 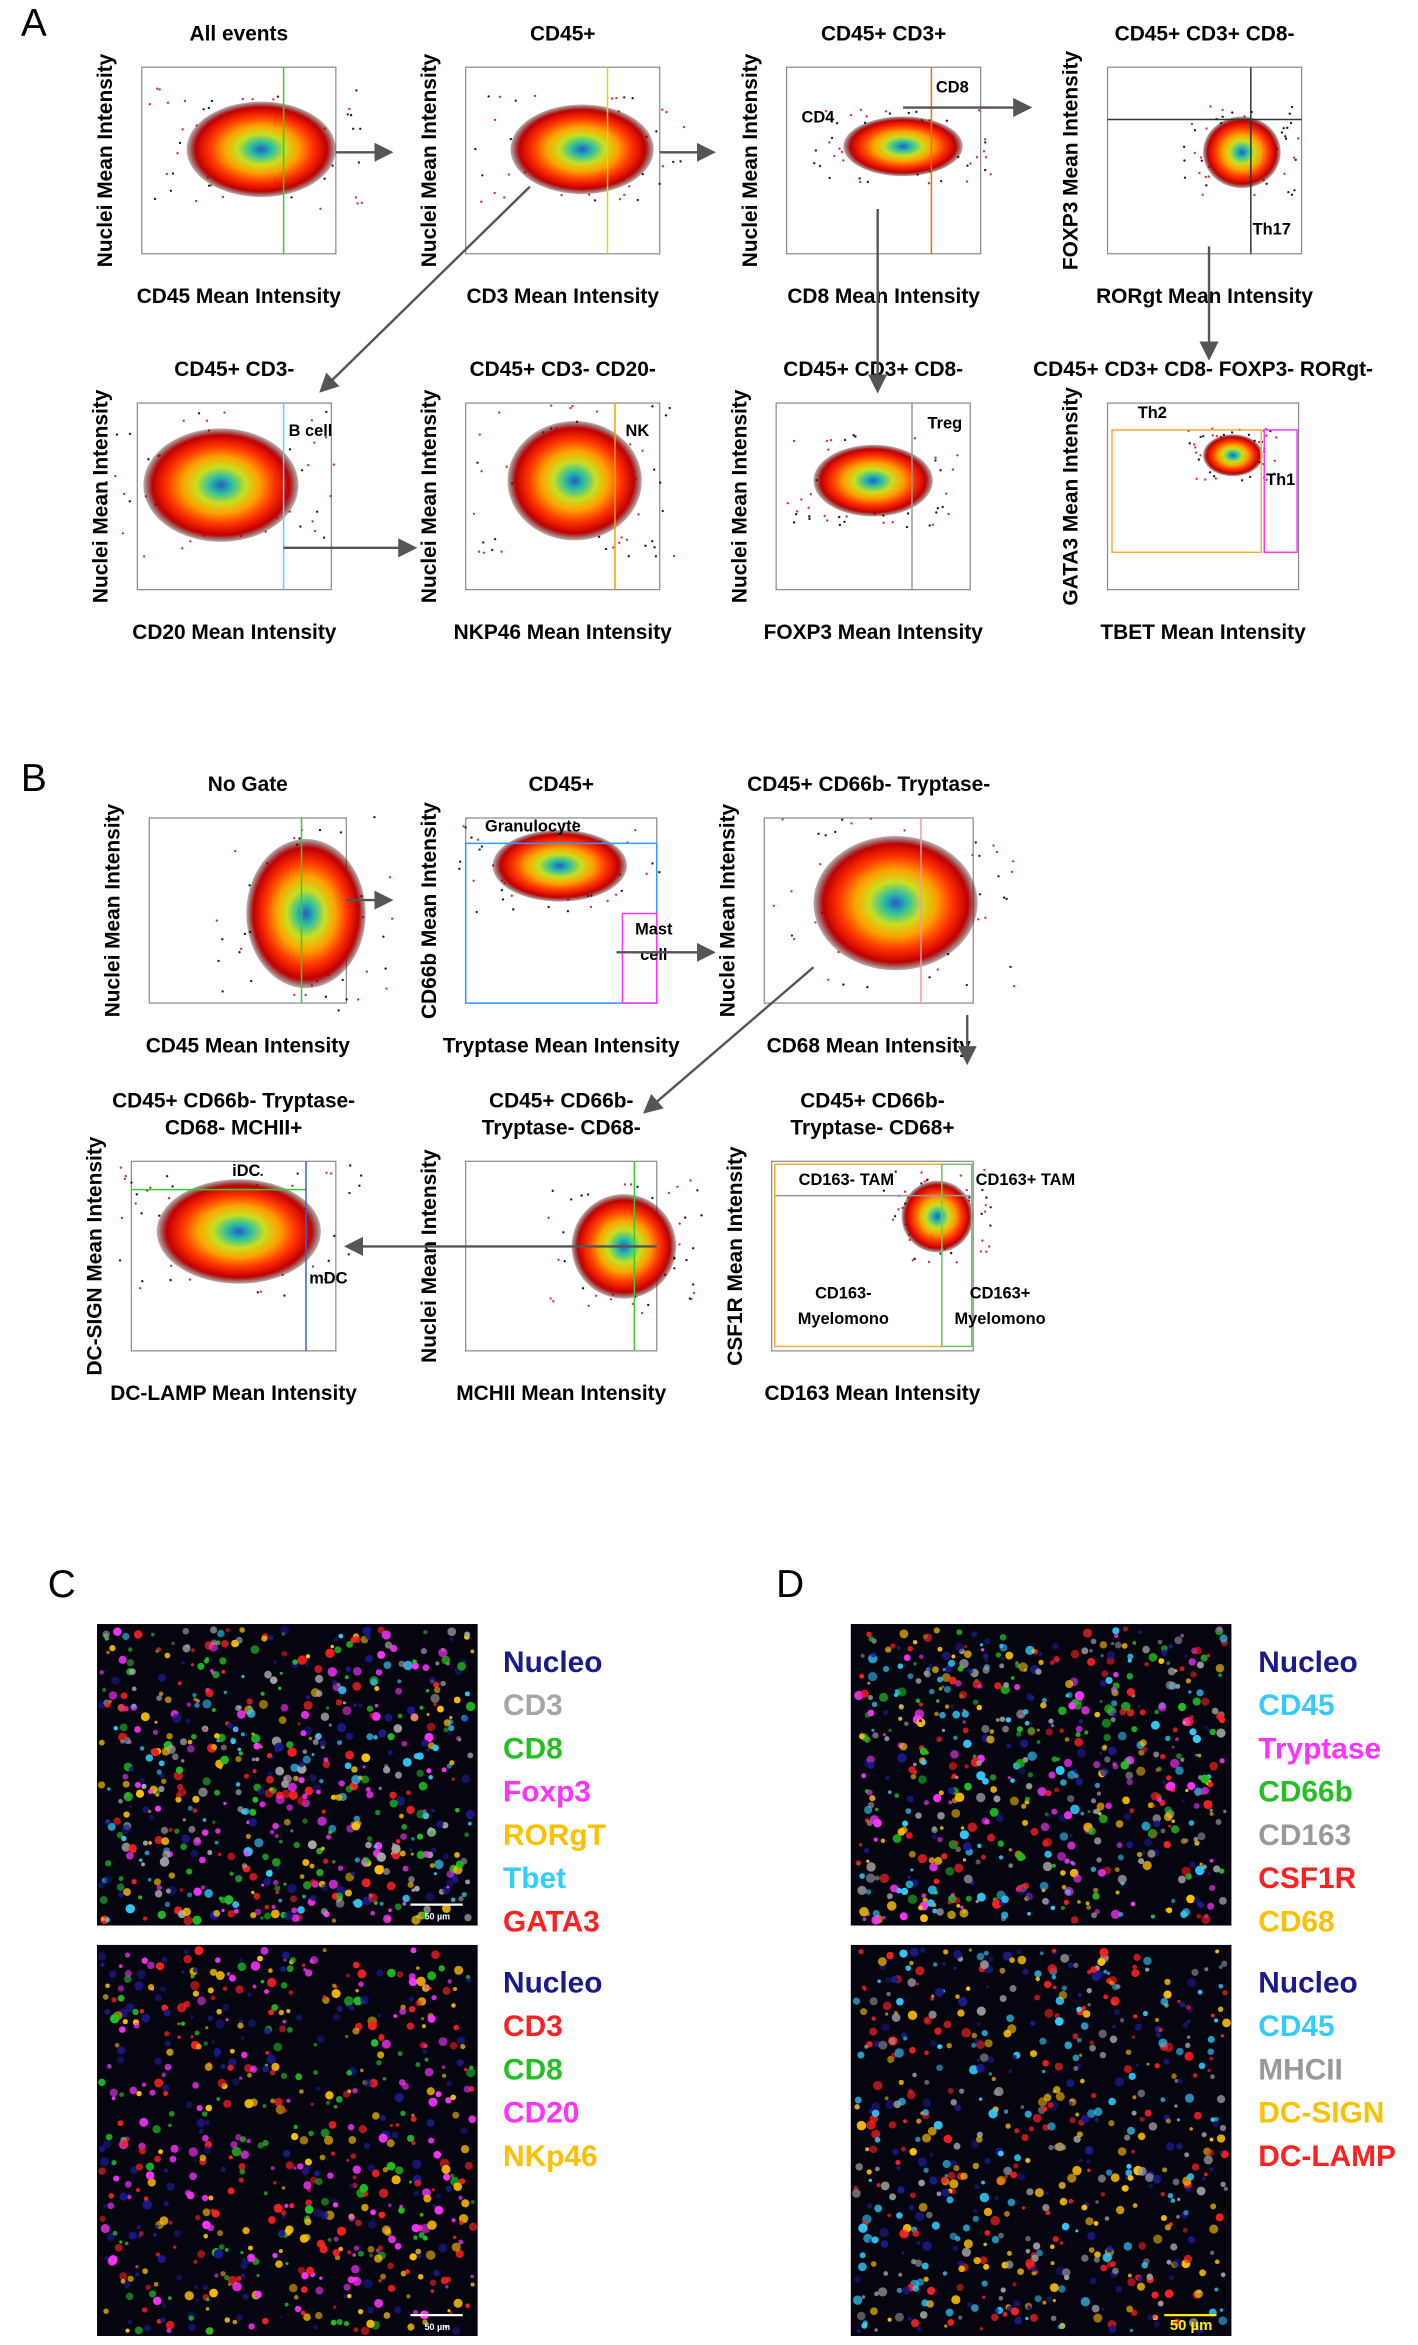 What do you see at coordinates (533, 1705) in the screenshot?
I see `legend-entry: CD3` at bounding box center [533, 1705].